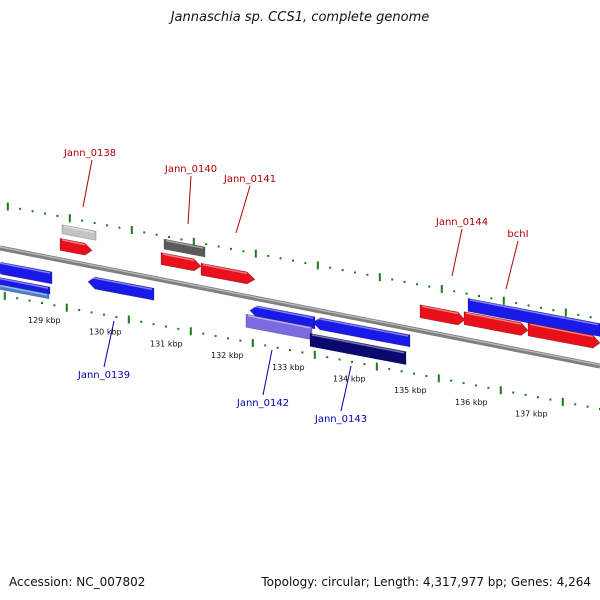 The image size is (600, 600). I want to click on gene-jann-0138-top, so click(79, 232).